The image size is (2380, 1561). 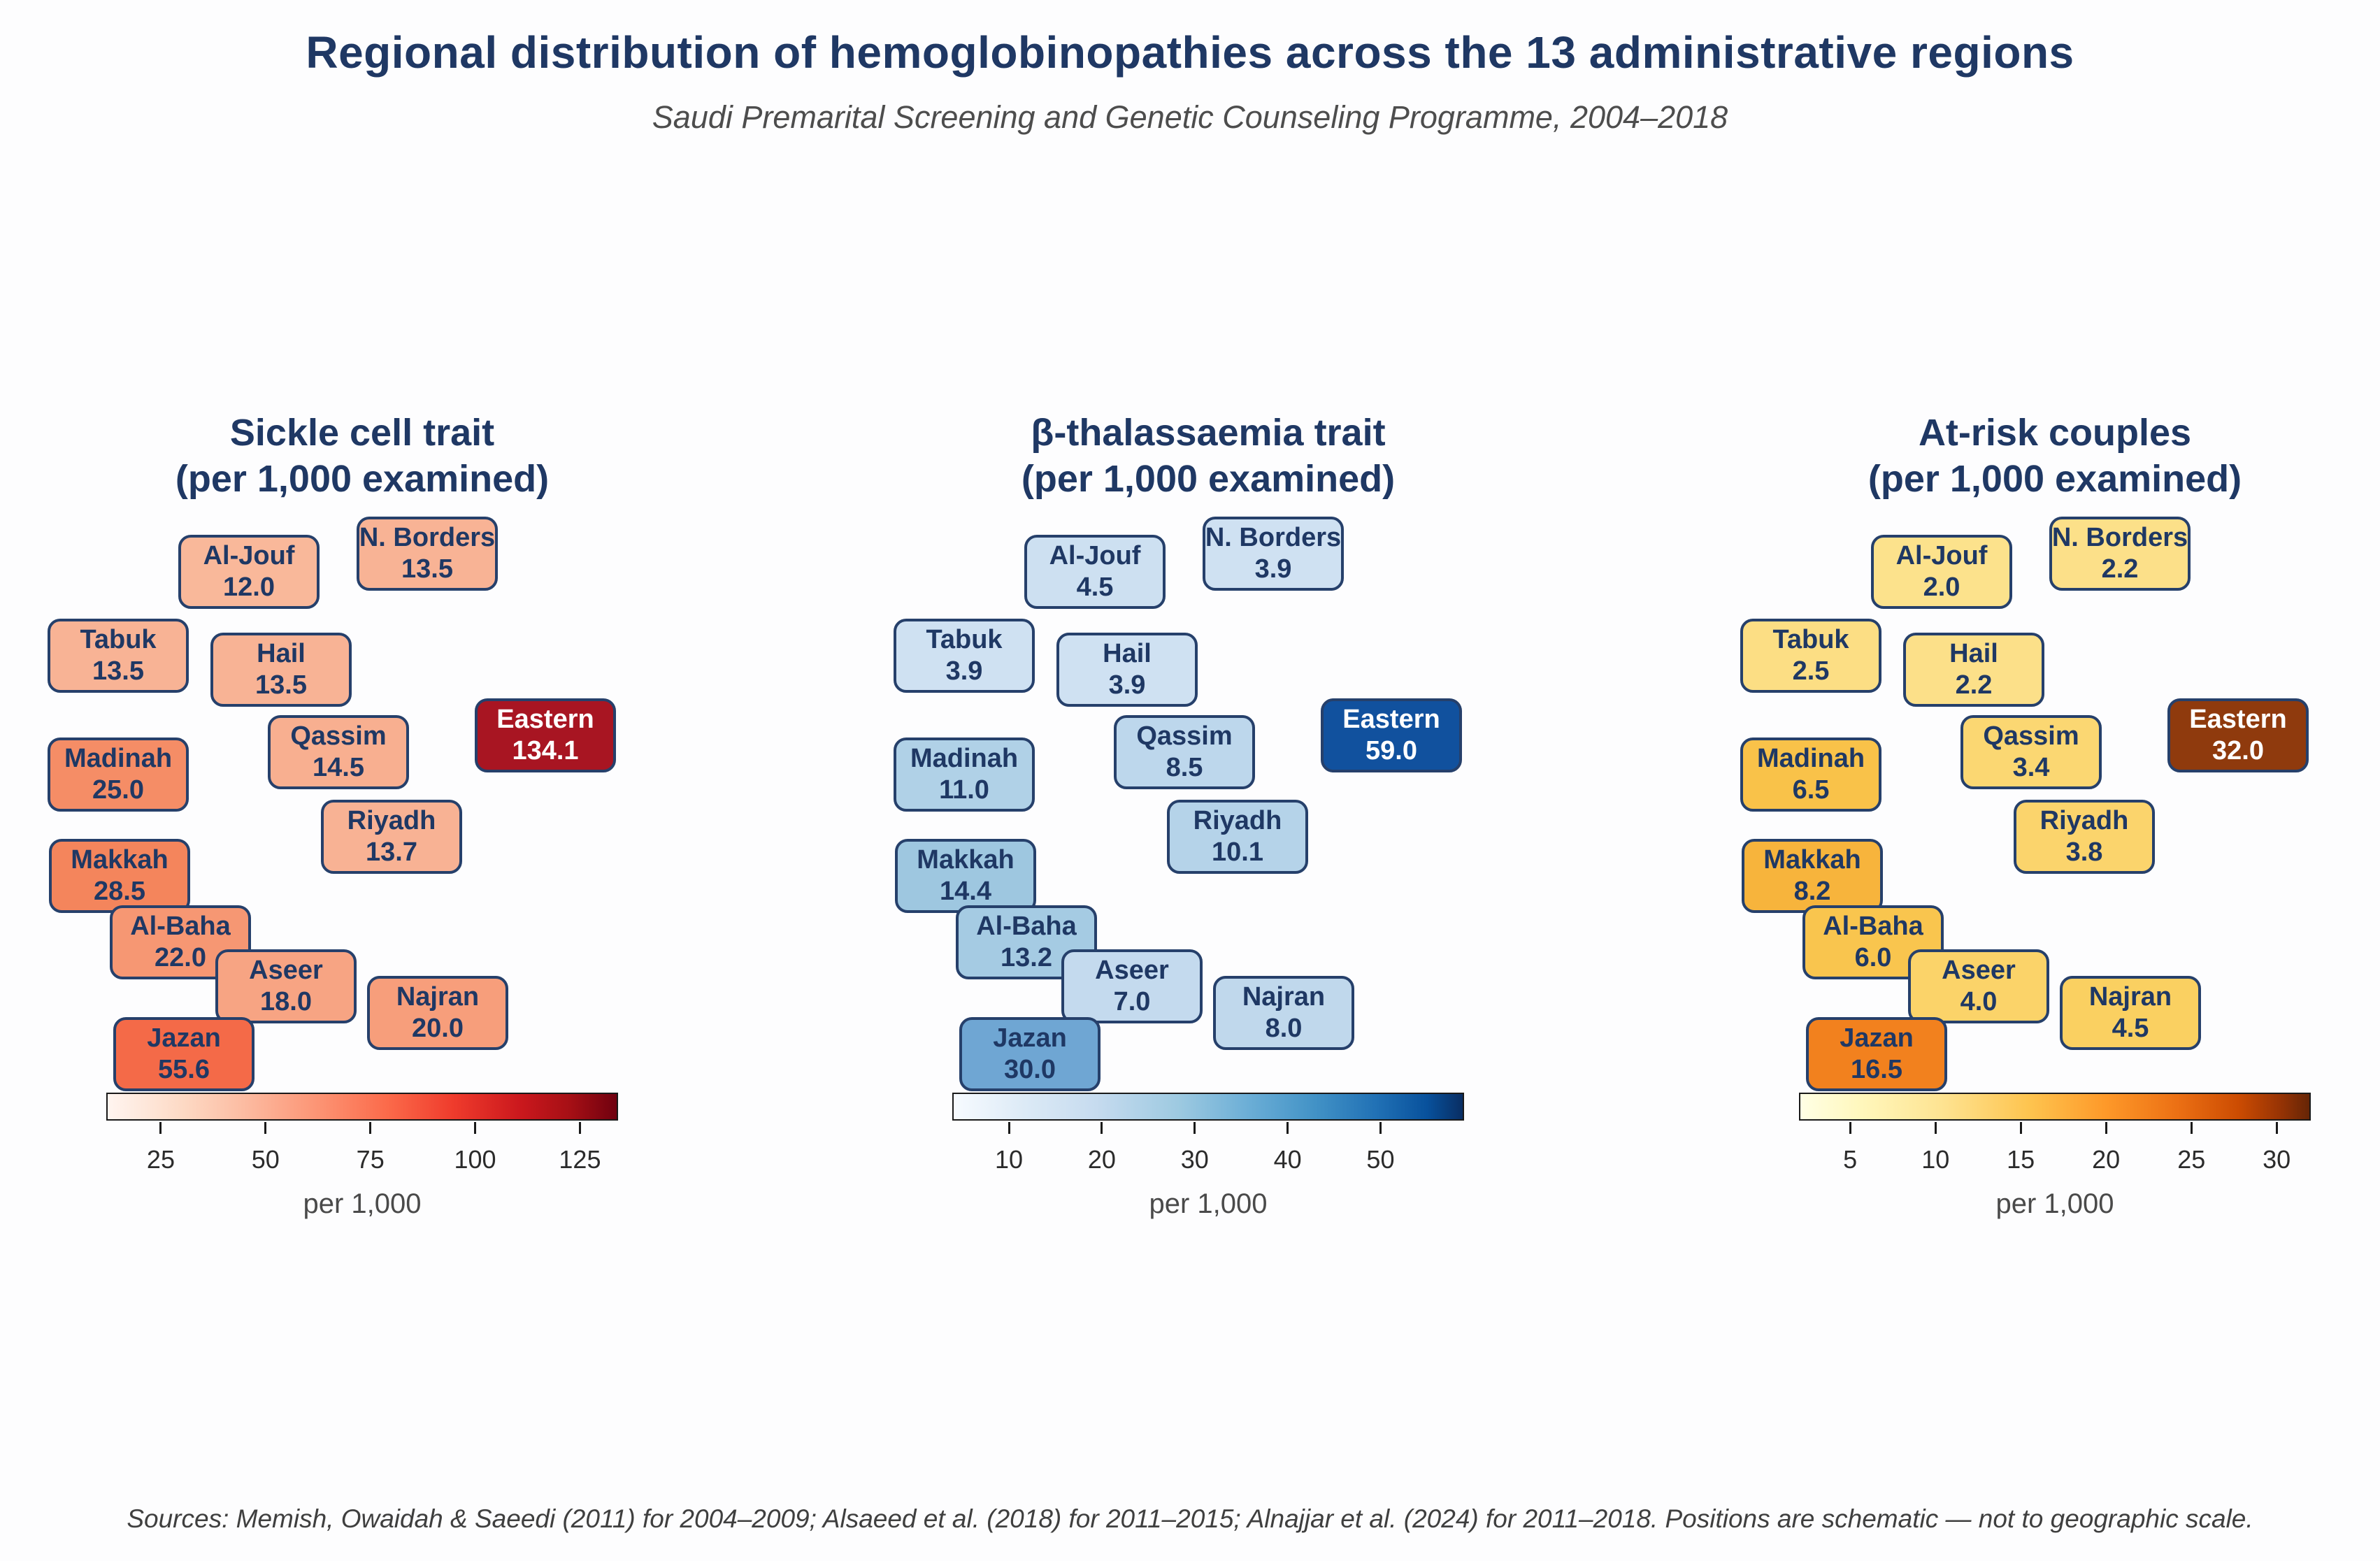 What do you see at coordinates (438, 1028) in the screenshot?
I see `region-value: 20.0` at bounding box center [438, 1028].